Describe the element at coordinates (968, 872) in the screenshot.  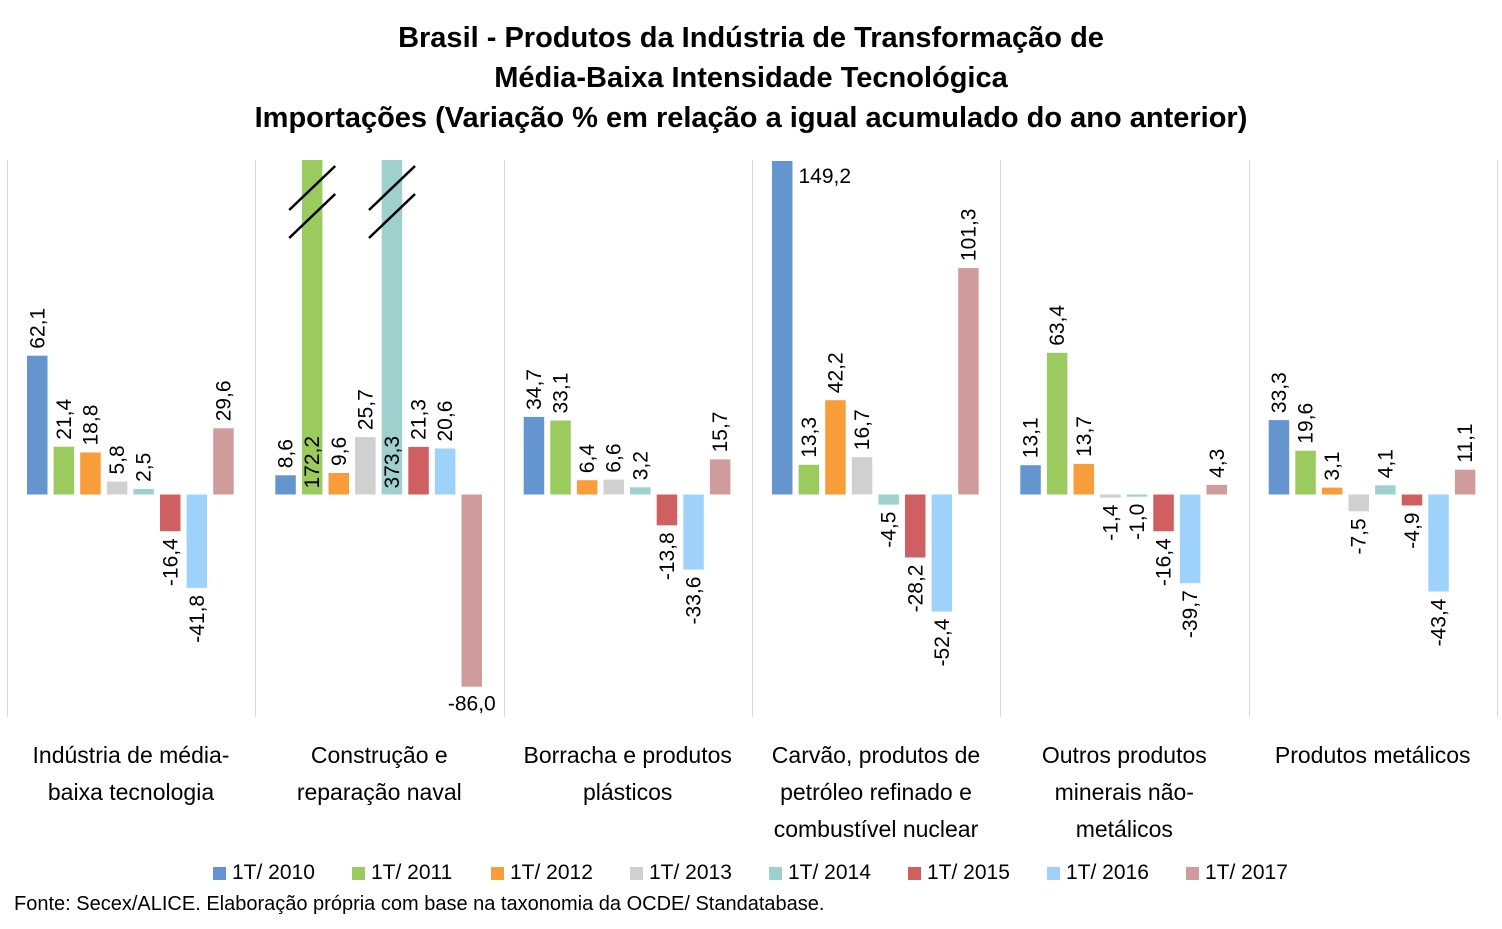
I see `legend-label: 1T/ 2015` at that location.